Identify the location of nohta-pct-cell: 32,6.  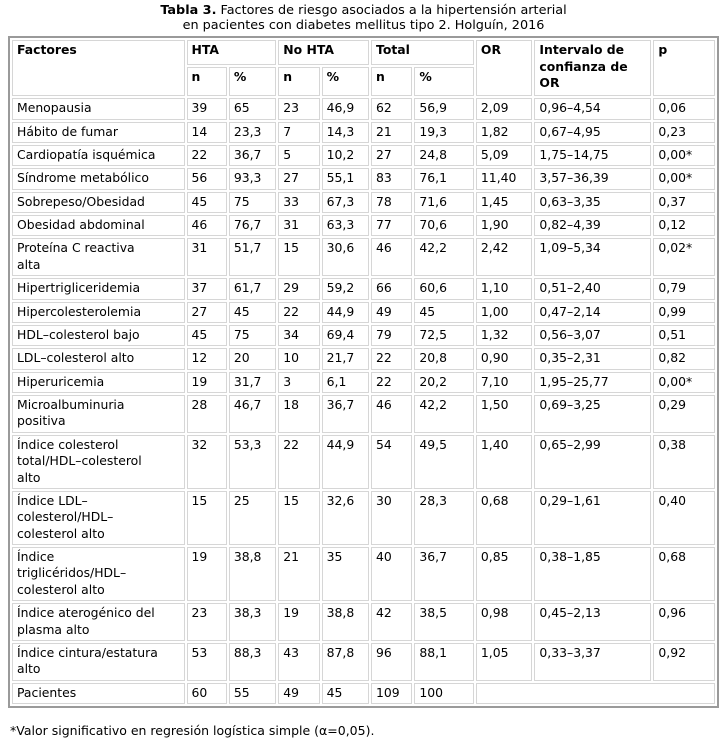
(345, 518).